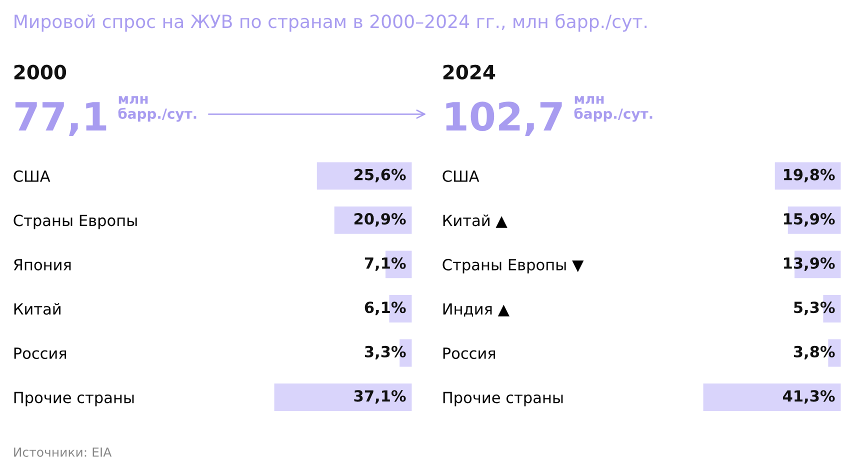 The width and height of the screenshot is (858, 466). Describe the element at coordinates (469, 72) in the screenshot. I see `text: 2024` at that location.